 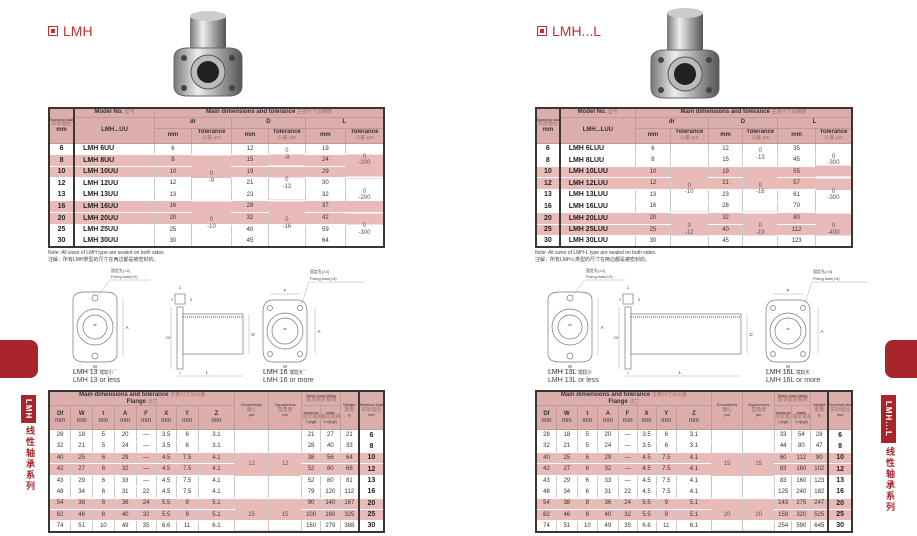 I want to click on table-row: 54 38 8 36 24 5.5 9 5.1 20 20 143 275 247 20, so click(x=693, y=515).